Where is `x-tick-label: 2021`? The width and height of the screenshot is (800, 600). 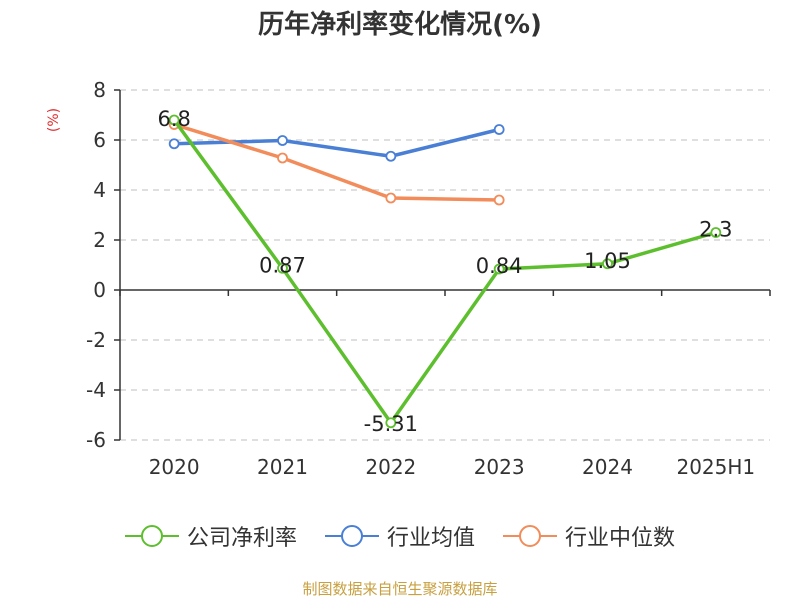 x-tick-label: 2021 is located at coordinates (282, 467).